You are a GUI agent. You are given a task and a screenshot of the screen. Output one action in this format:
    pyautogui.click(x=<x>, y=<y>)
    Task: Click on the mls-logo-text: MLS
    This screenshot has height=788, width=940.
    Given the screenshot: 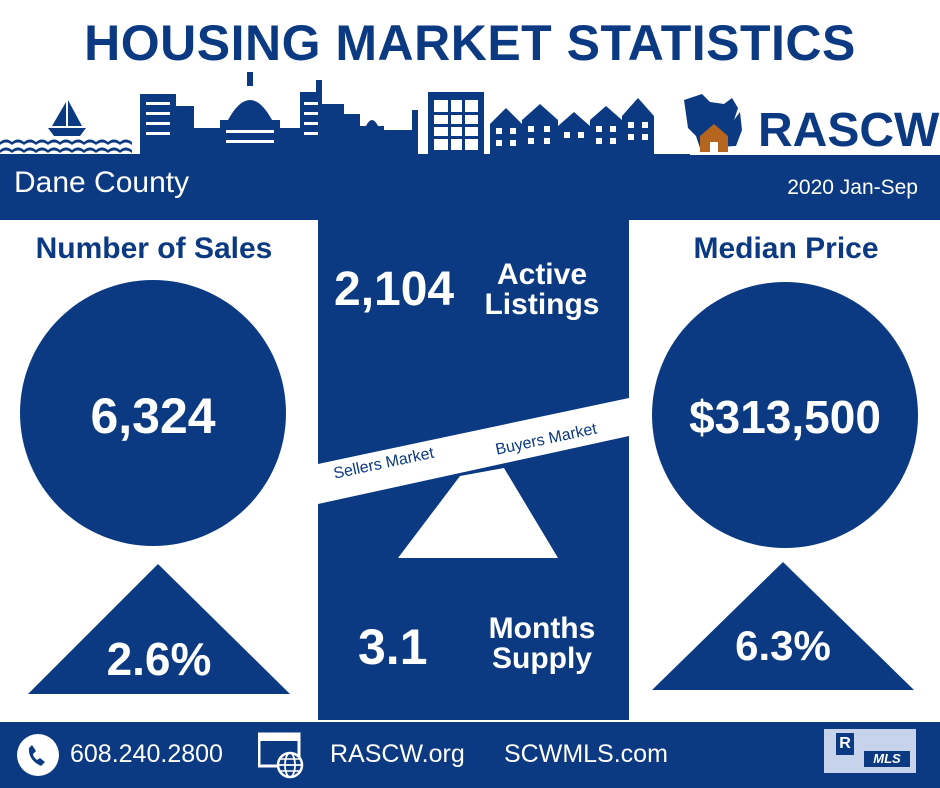 What is the action you would take?
    pyautogui.click(x=887, y=759)
    